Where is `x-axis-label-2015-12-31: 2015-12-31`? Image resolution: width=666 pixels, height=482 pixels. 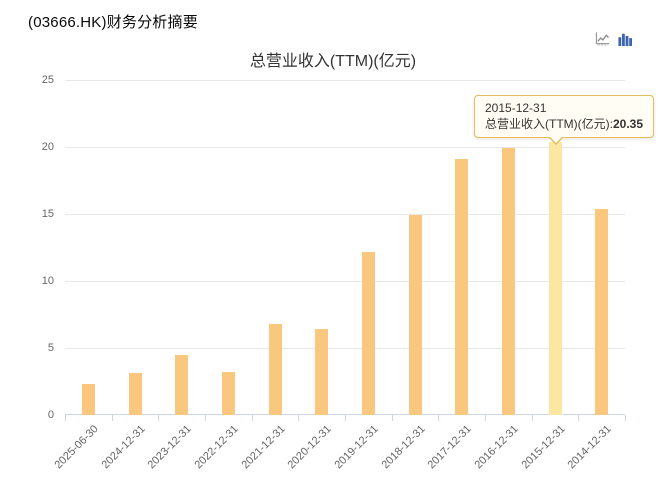
x-axis-label-2015-12-31: 2015-12-31 is located at coordinates (543, 447).